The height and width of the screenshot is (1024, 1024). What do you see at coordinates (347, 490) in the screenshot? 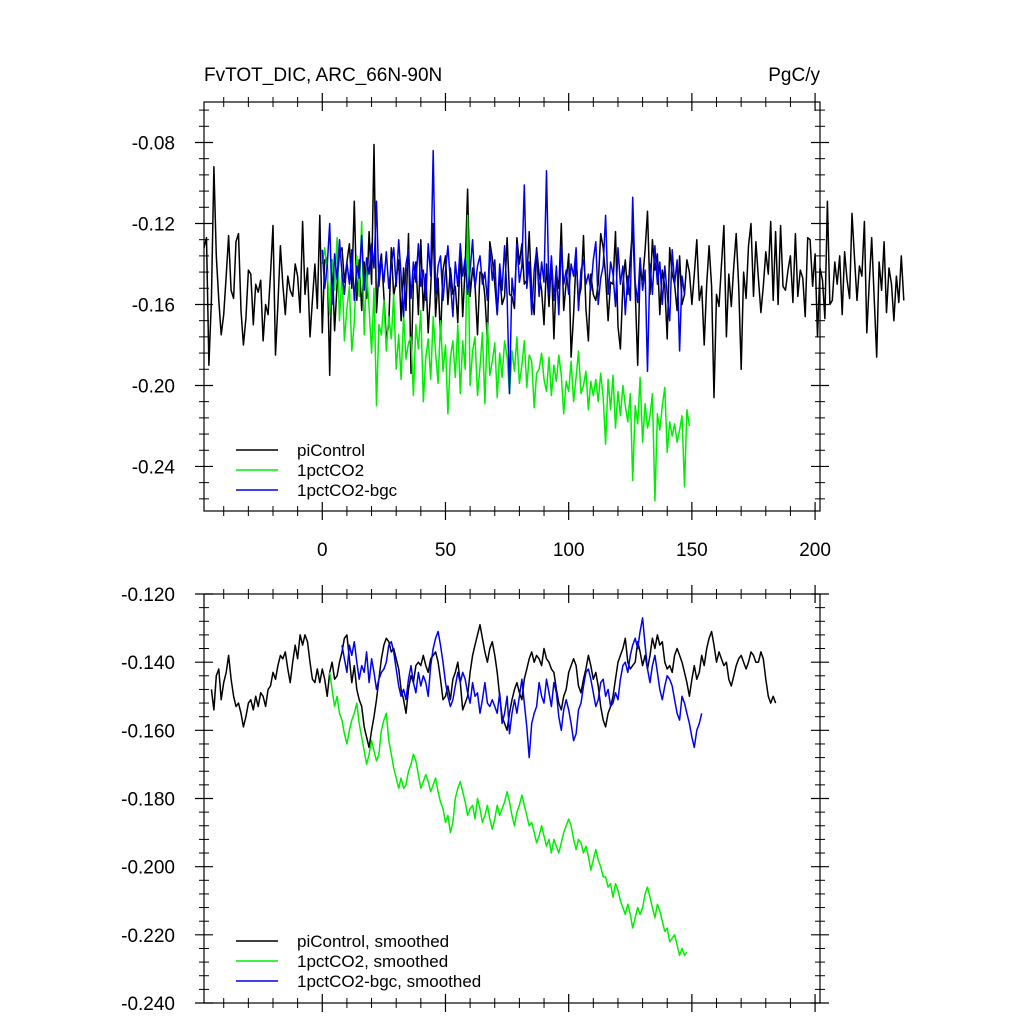
I see `legend-label-1pctco2-bgc: 1pctCO2-bgc` at bounding box center [347, 490].